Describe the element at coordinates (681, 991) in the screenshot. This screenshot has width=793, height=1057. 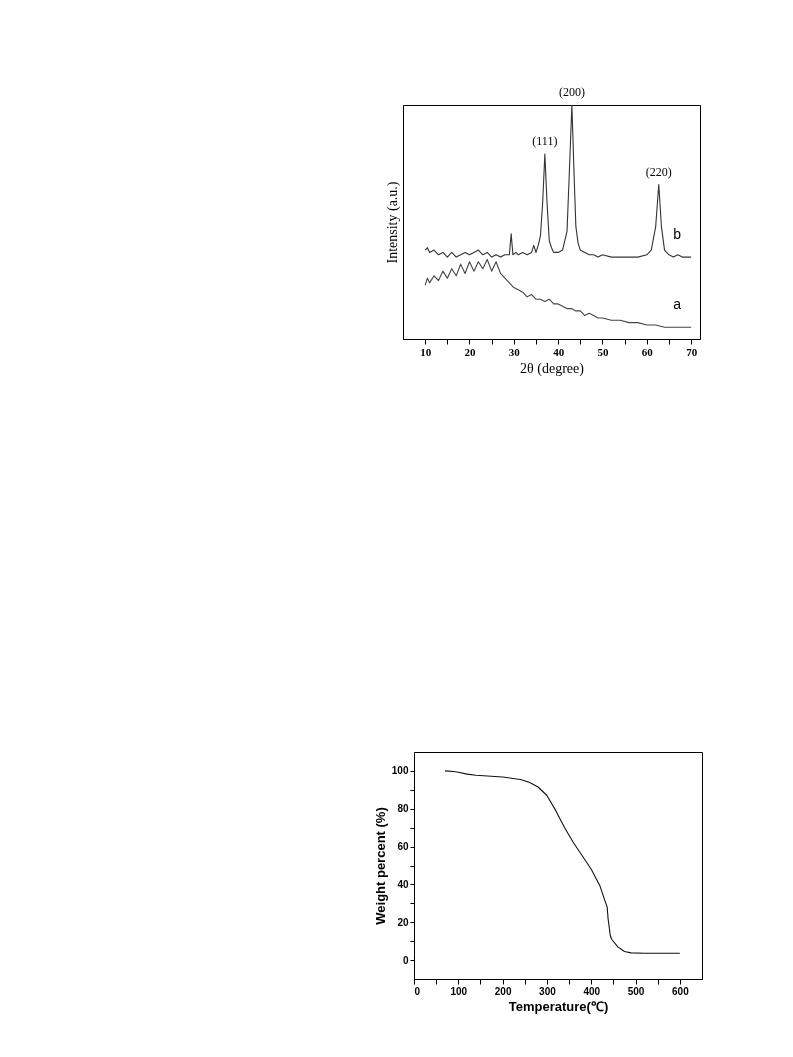
I see `x-tick-label: 600` at that location.